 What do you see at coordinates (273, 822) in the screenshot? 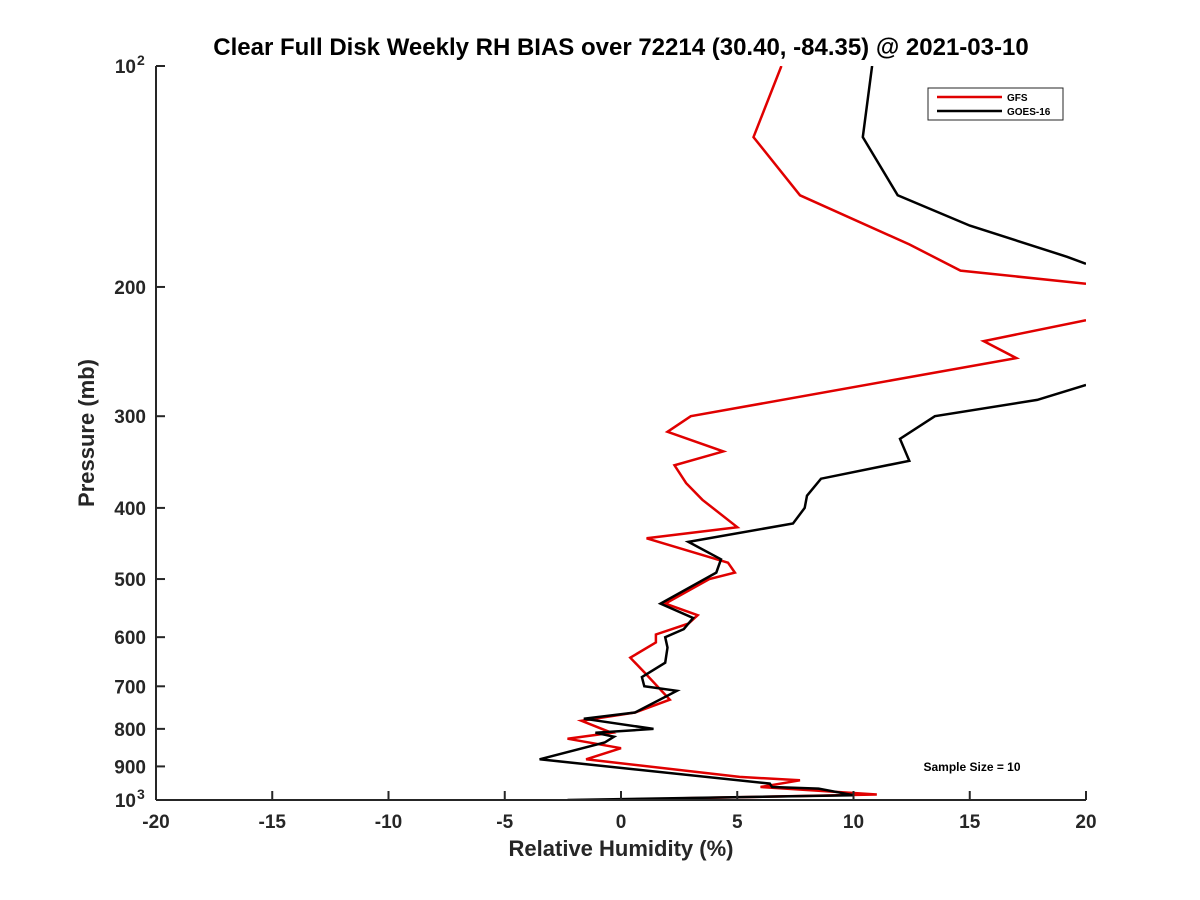
I see `x-tick-label: -15` at bounding box center [273, 822].